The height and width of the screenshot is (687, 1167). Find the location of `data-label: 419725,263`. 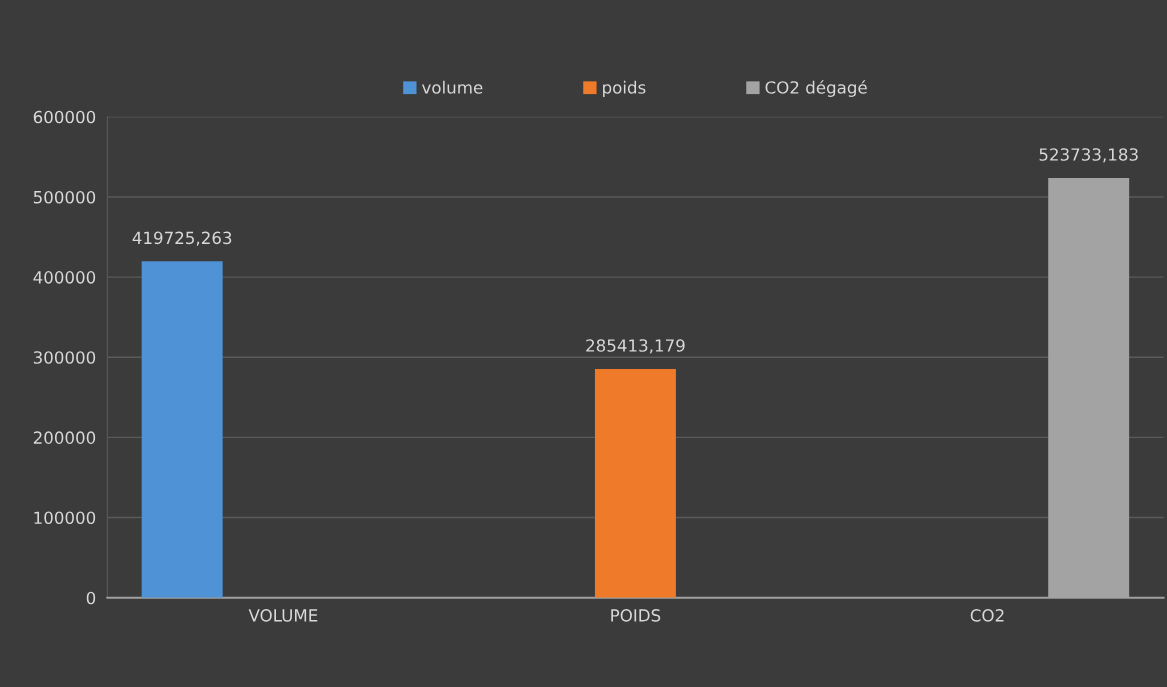

data-label: 419725,263 is located at coordinates (182, 238).